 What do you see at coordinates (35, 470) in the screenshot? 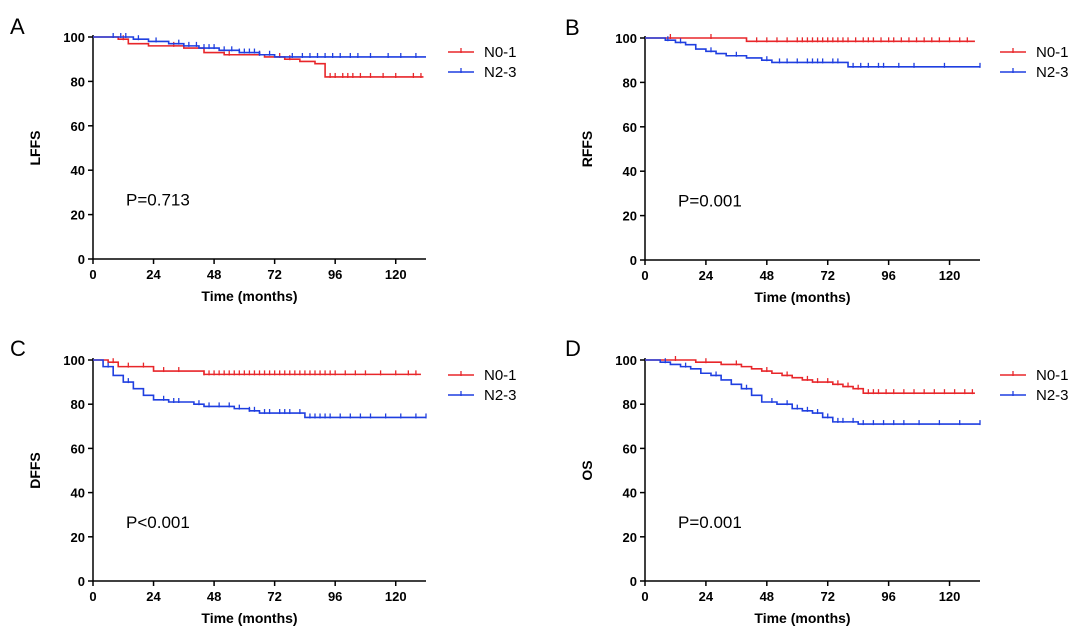
I see `y-axis-label: DFFS` at bounding box center [35, 470].